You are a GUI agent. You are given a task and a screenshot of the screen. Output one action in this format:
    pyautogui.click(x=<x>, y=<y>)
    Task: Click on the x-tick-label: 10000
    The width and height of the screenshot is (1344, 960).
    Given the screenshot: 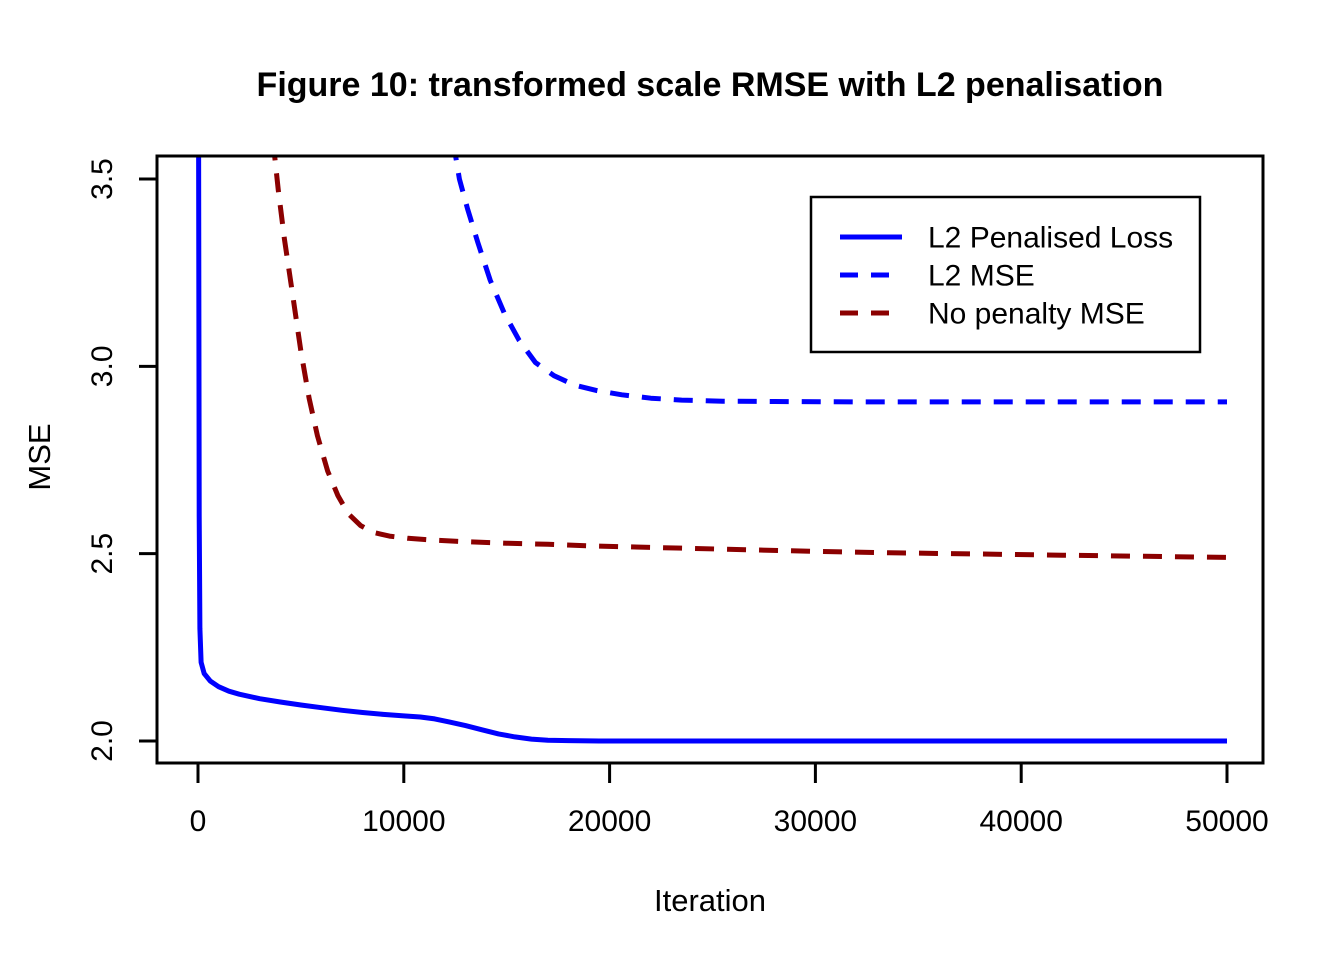 What is the action you would take?
    pyautogui.click(x=403, y=821)
    